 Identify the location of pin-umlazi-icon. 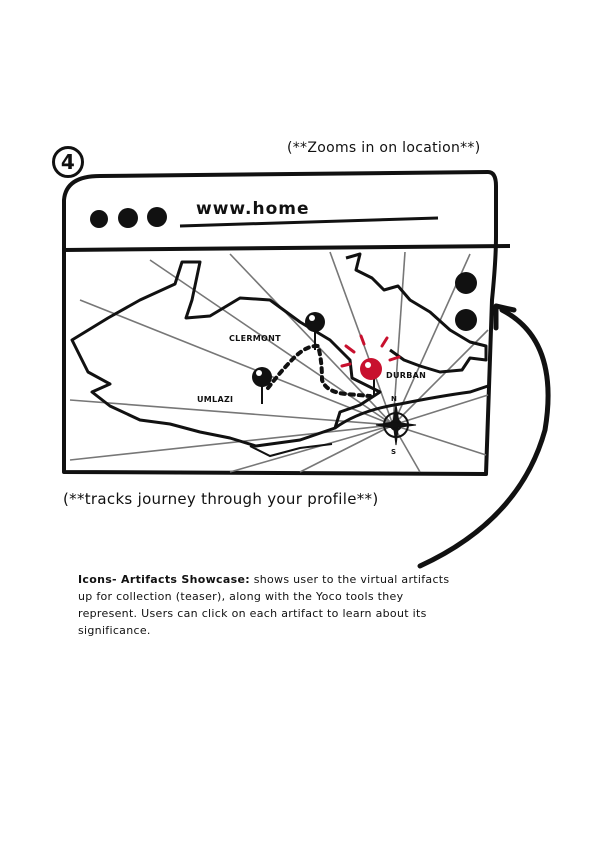
(262, 385).